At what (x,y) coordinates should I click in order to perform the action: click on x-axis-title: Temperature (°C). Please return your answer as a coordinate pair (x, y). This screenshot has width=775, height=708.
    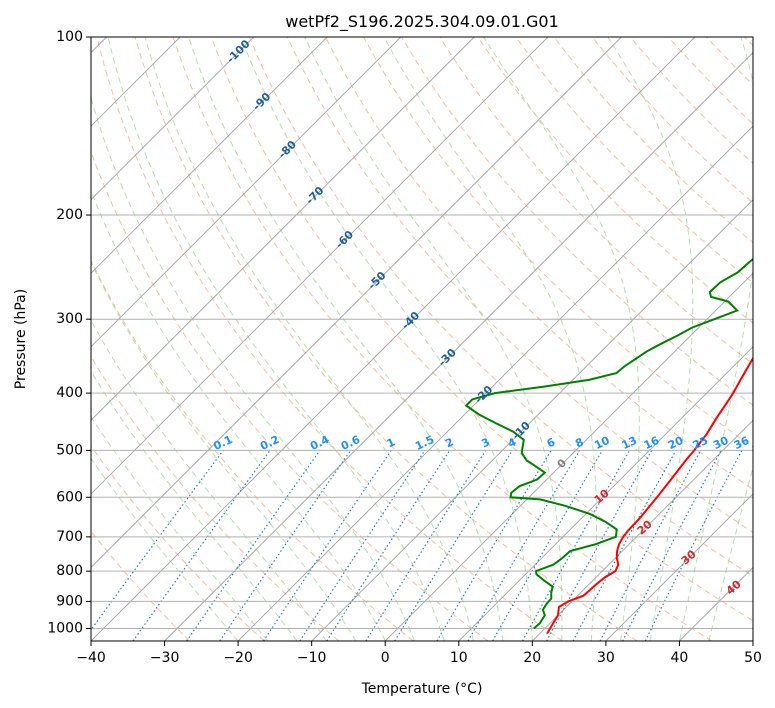
    Looking at the image, I should click on (422, 689).